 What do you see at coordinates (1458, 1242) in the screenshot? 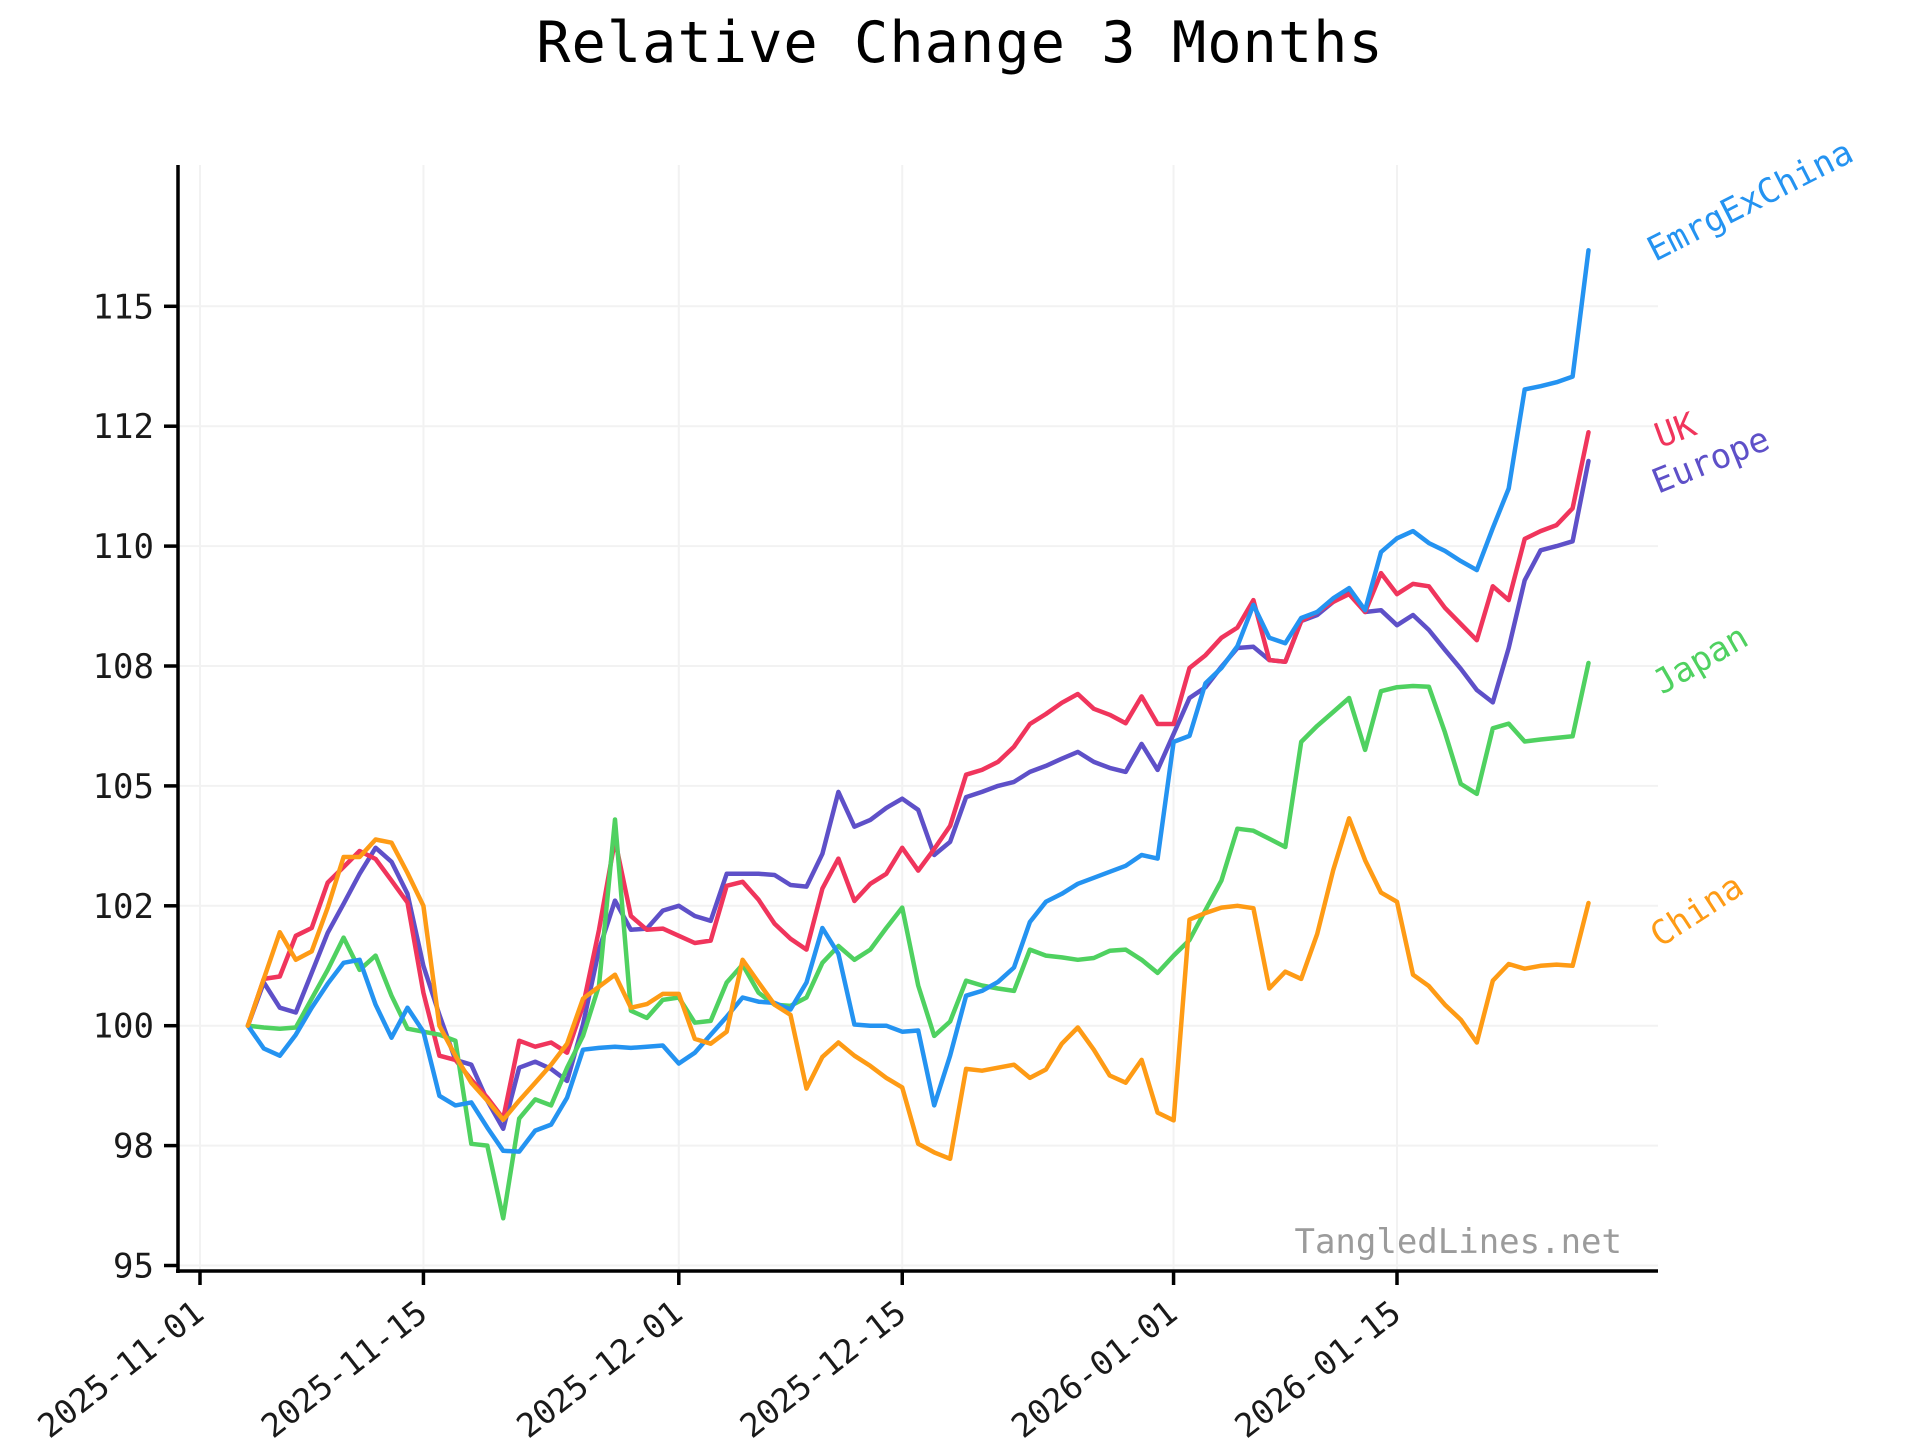
I see `watermark-text: TangledLines.net` at bounding box center [1458, 1242].